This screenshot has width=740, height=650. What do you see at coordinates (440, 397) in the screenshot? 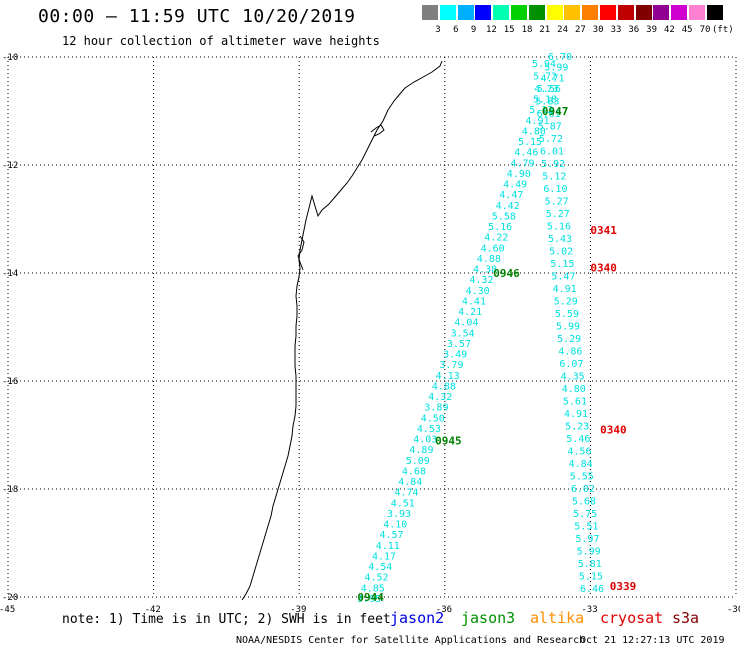
I see `swh-value: 4.32` at bounding box center [440, 397].